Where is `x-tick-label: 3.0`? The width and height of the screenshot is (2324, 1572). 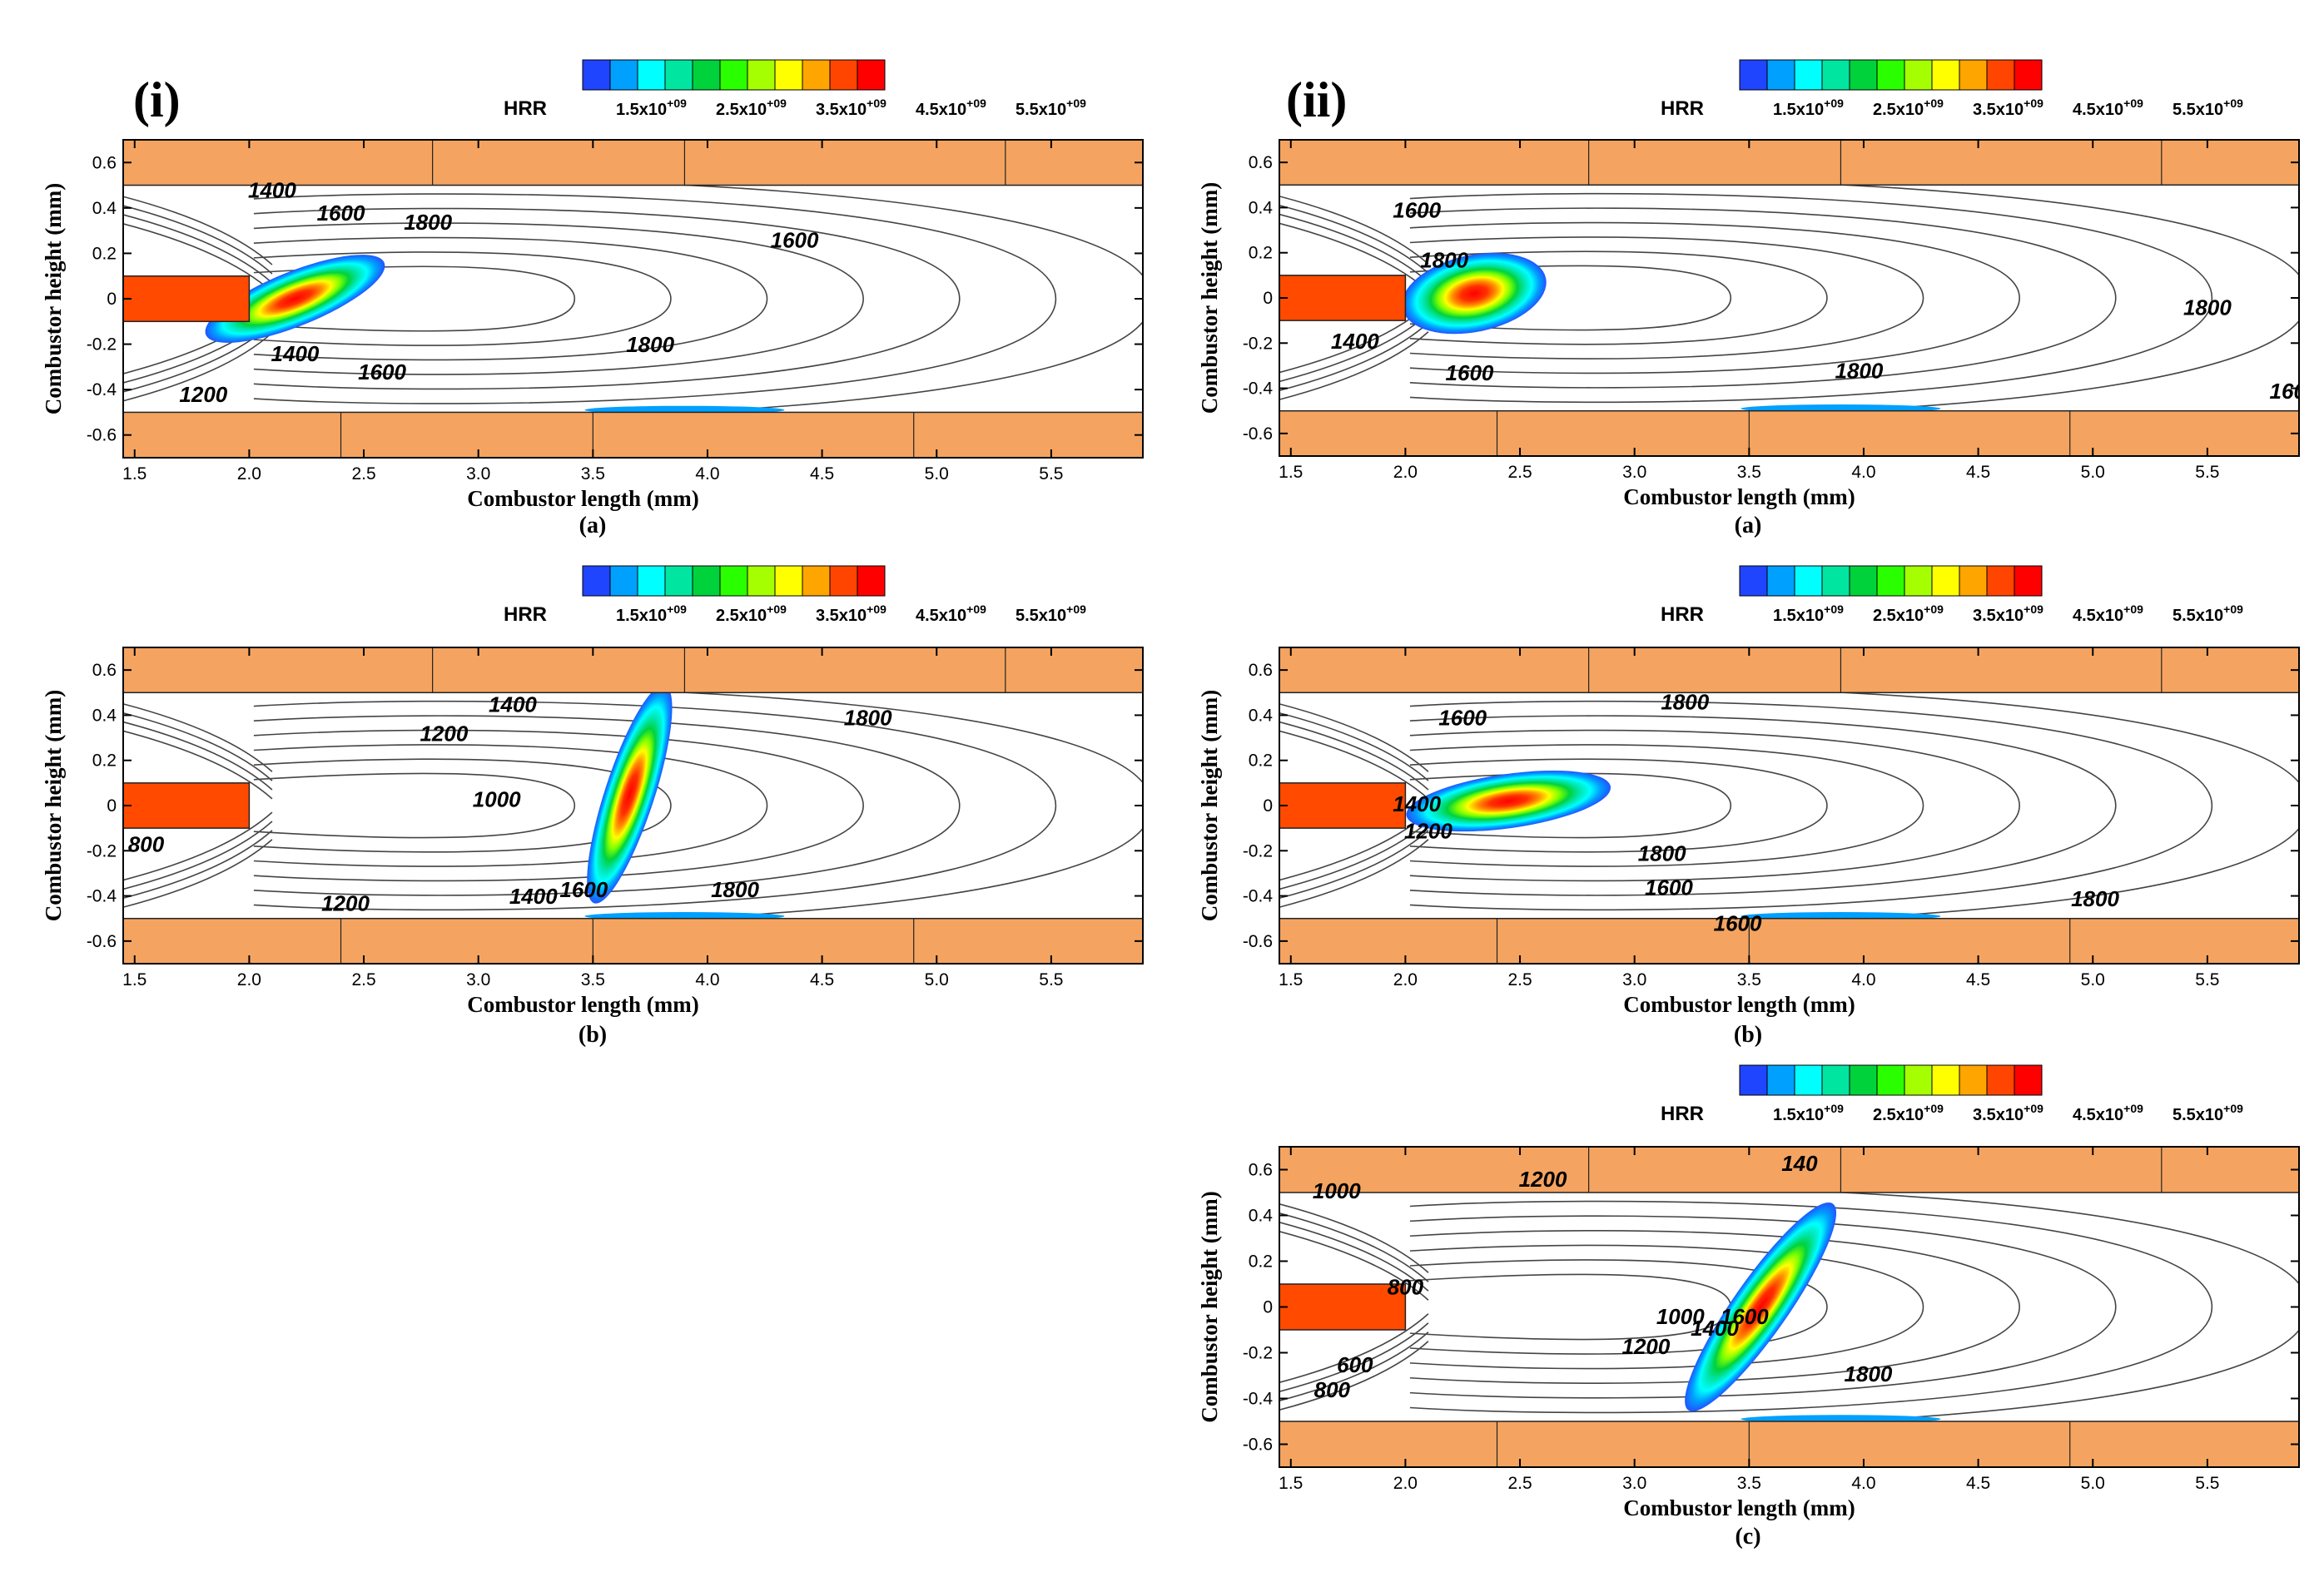
x-tick-label: 3.0 is located at coordinates (1634, 979).